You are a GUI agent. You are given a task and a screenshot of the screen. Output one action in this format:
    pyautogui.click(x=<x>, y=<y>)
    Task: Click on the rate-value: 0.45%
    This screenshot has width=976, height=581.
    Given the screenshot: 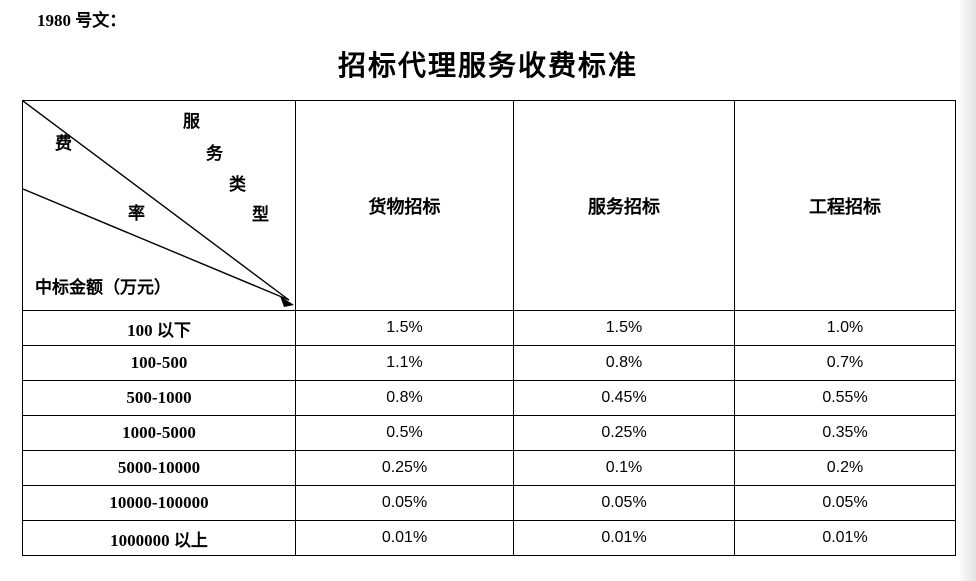 What is the action you would take?
    pyautogui.click(x=624, y=398)
    